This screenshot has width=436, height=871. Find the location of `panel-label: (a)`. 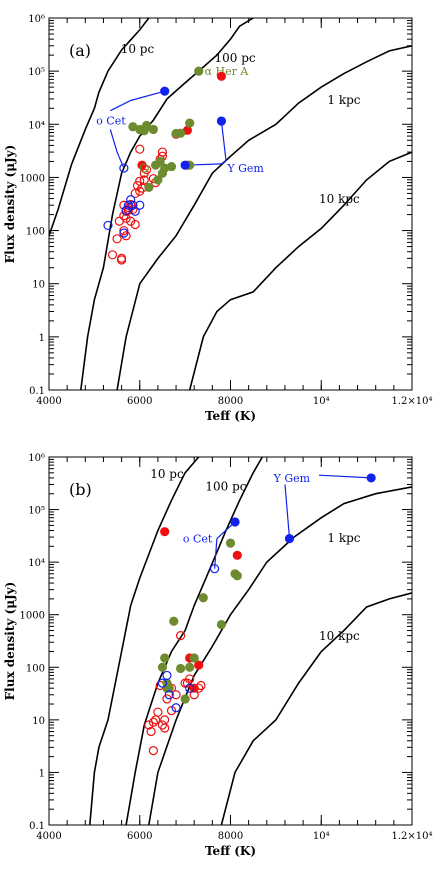

panel-label: (a) is located at coordinates (80, 50).